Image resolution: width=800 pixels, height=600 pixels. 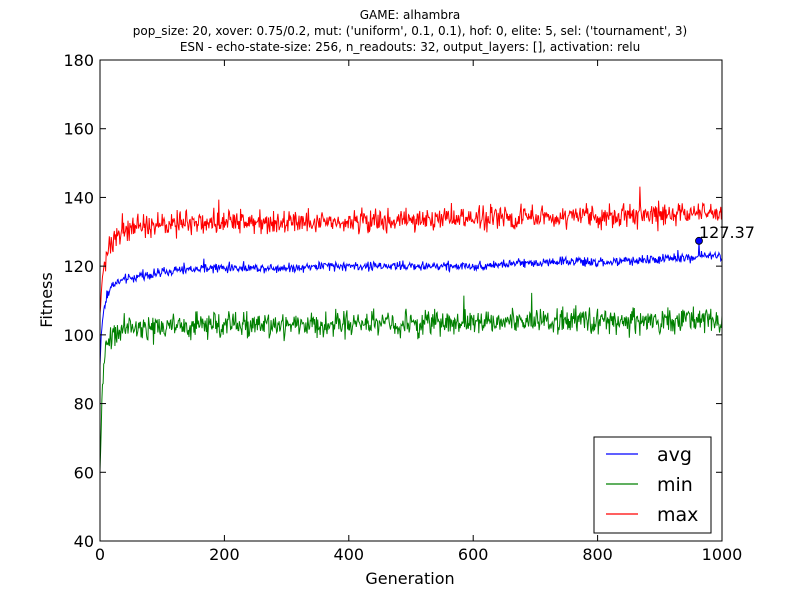 I want to click on x-tick-label: 1000, so click(x=722, y=554).